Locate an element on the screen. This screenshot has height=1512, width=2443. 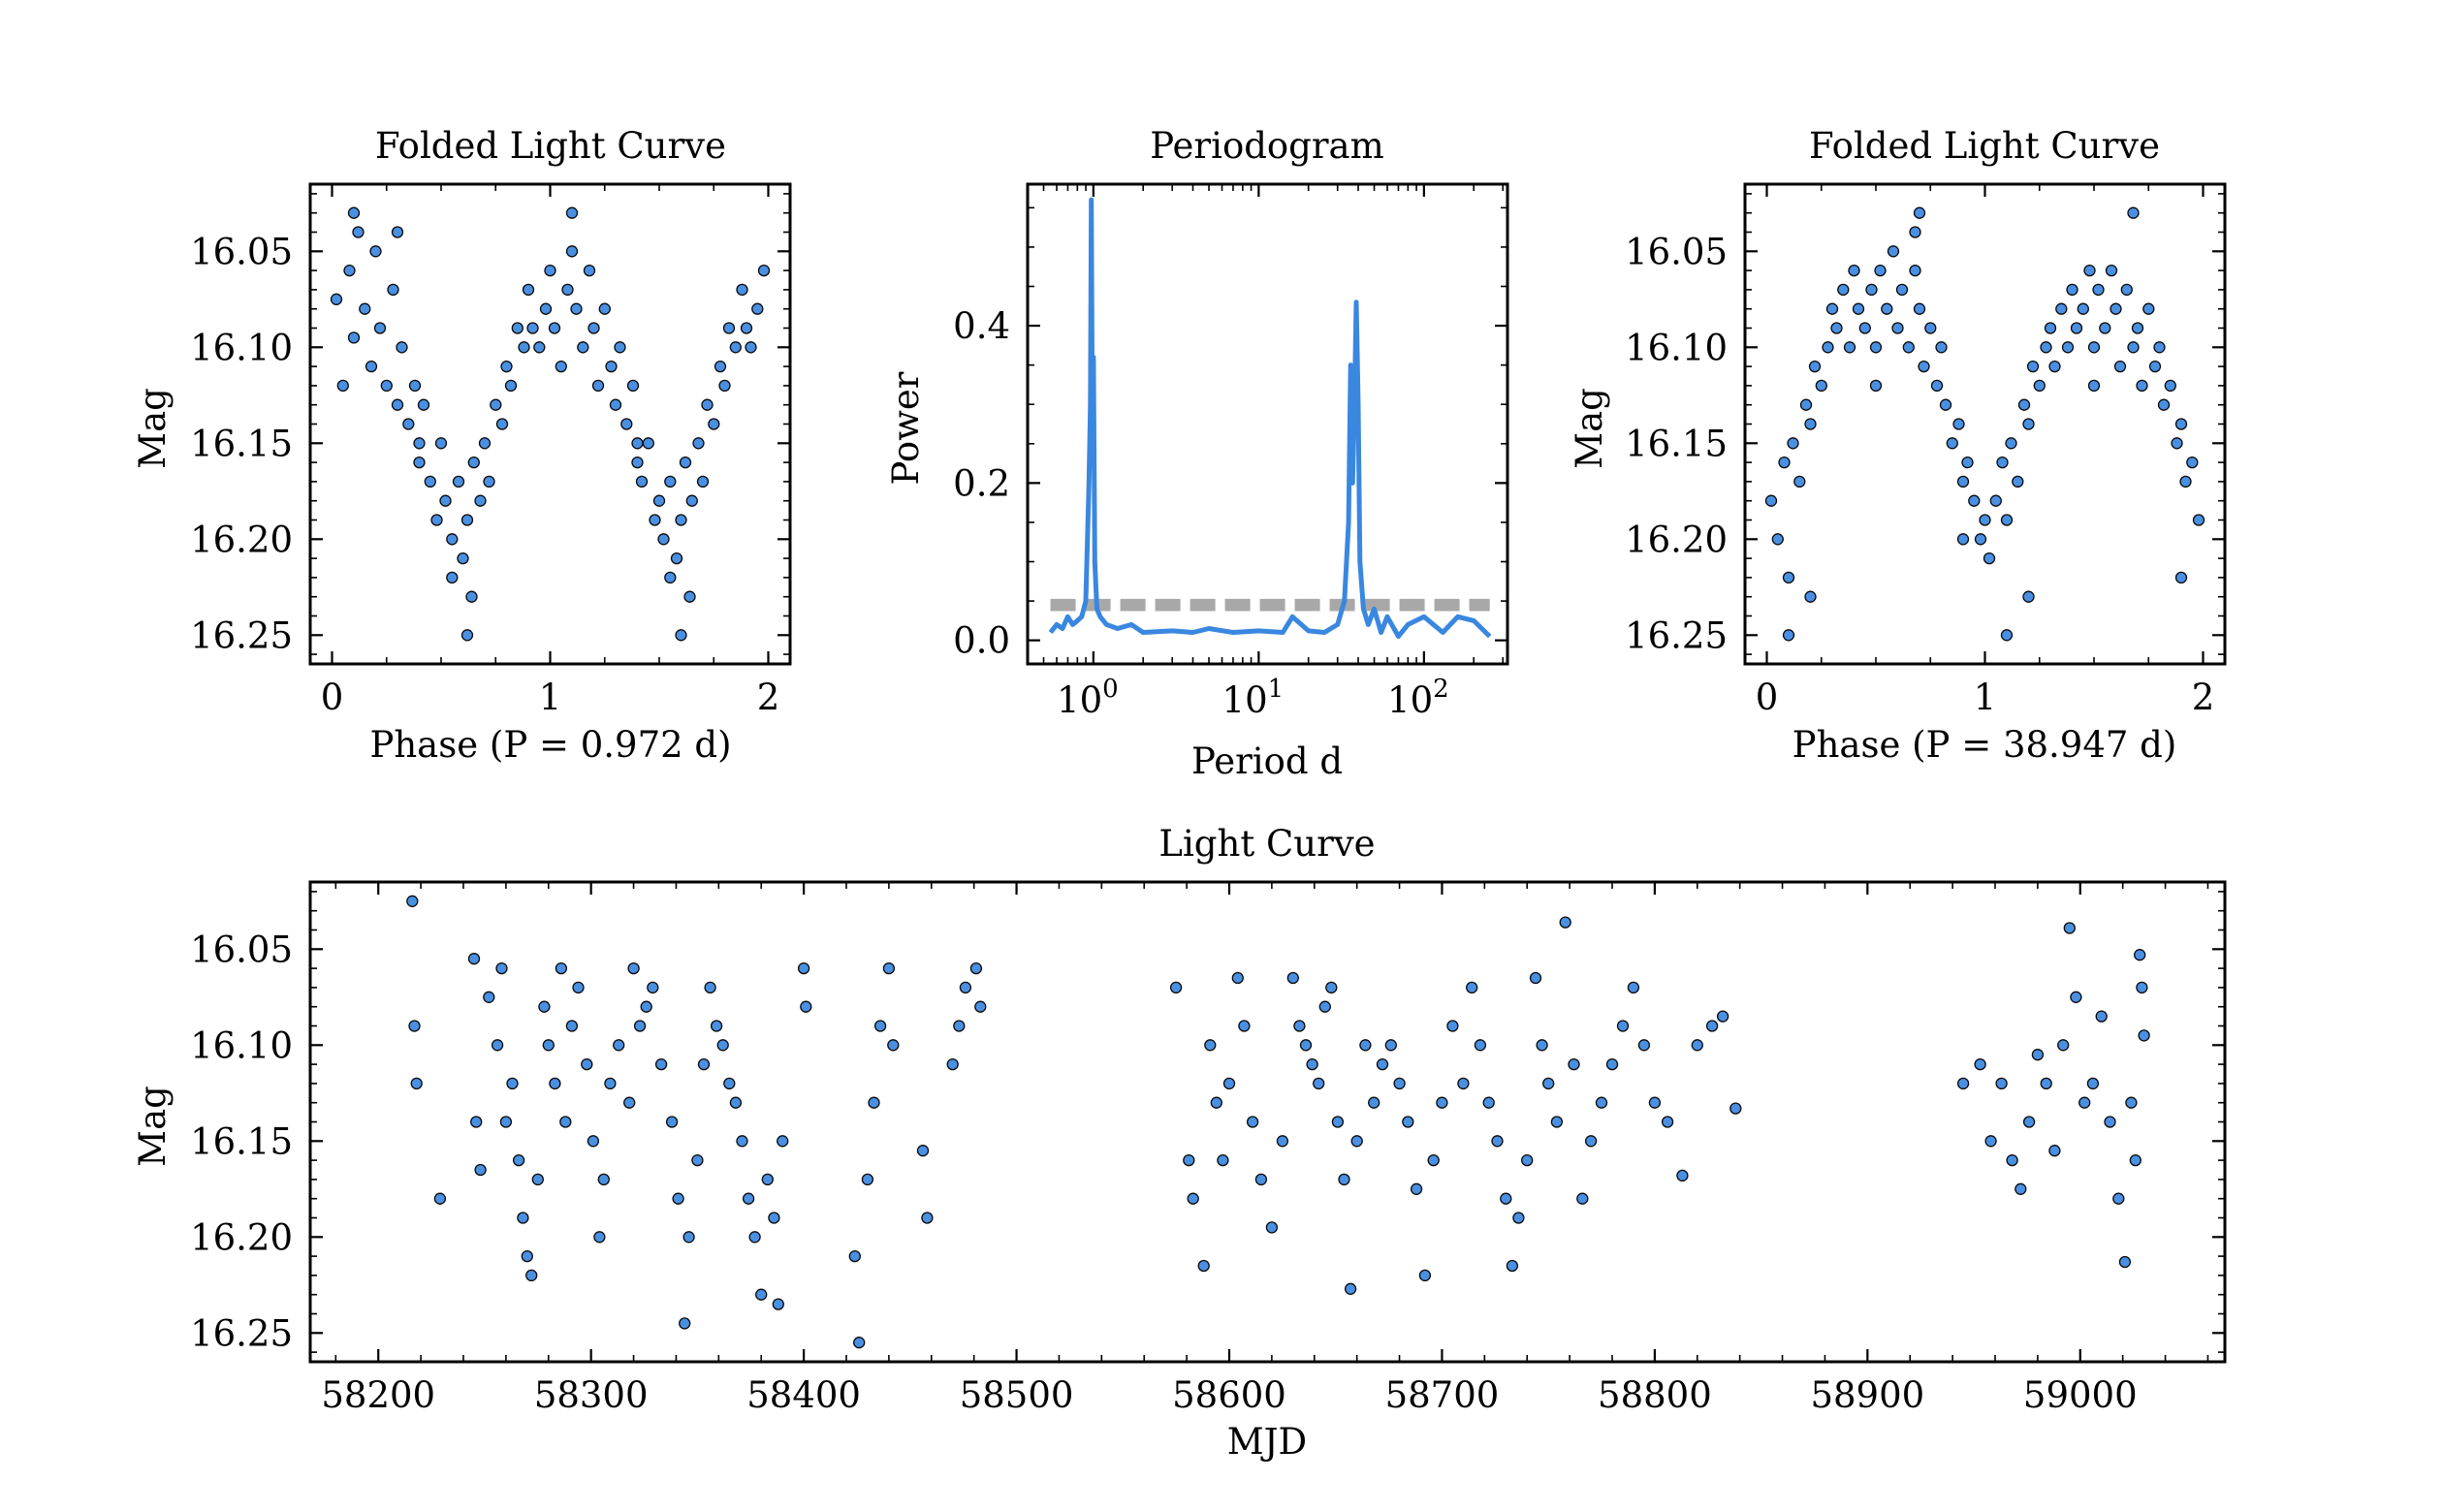
light-curve-xlabel: MJD is located at coordinates (1267, 1442).